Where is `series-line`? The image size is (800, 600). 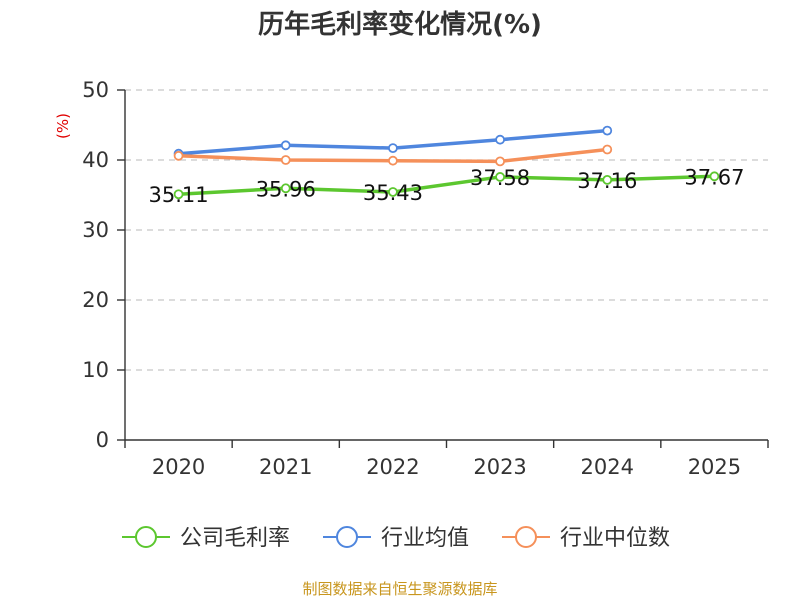 series-line is located at coordinates (446, 185).